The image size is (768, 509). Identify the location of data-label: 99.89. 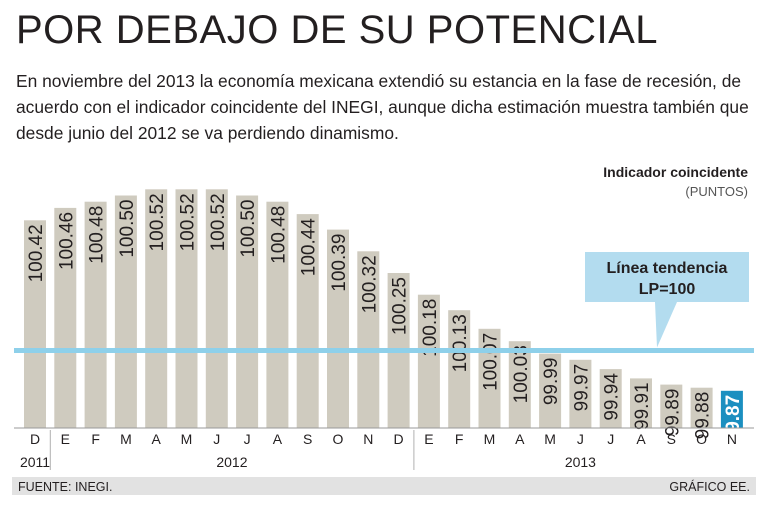
(672, 413).